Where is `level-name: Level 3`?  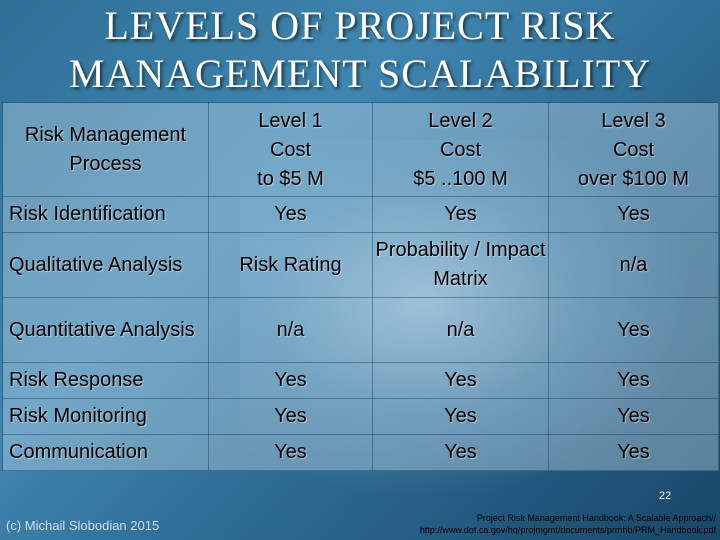
level-name: Level 3 is located at coordinates (633, 121).